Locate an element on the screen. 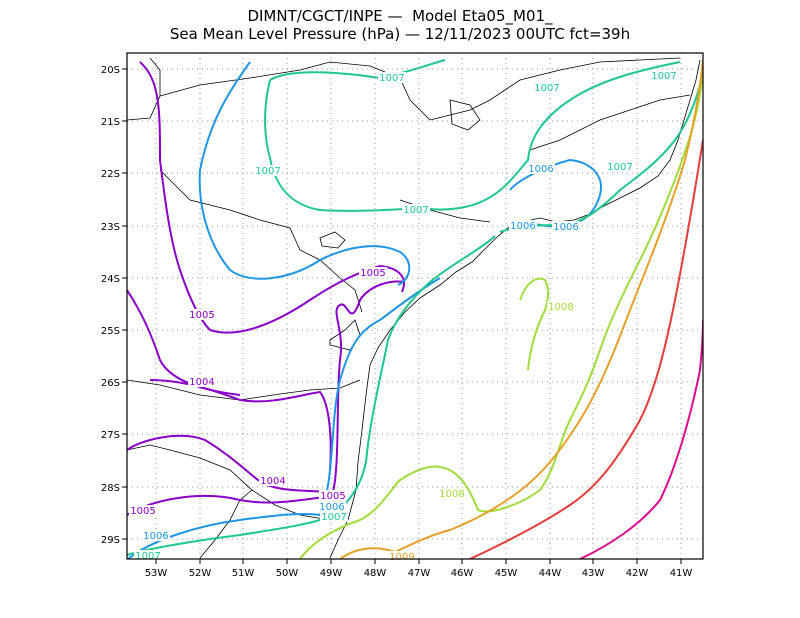  lon-tick-label: 46W is located at coordinates (462, 573).